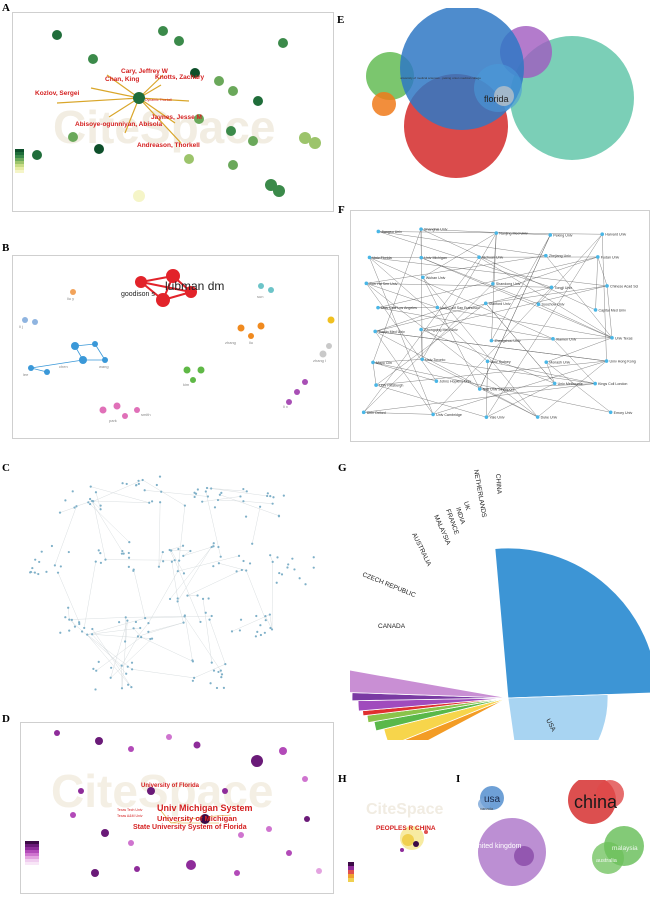  Describe the element at coordinates (351, 872) in the screenshot. I see `legend` at that location.